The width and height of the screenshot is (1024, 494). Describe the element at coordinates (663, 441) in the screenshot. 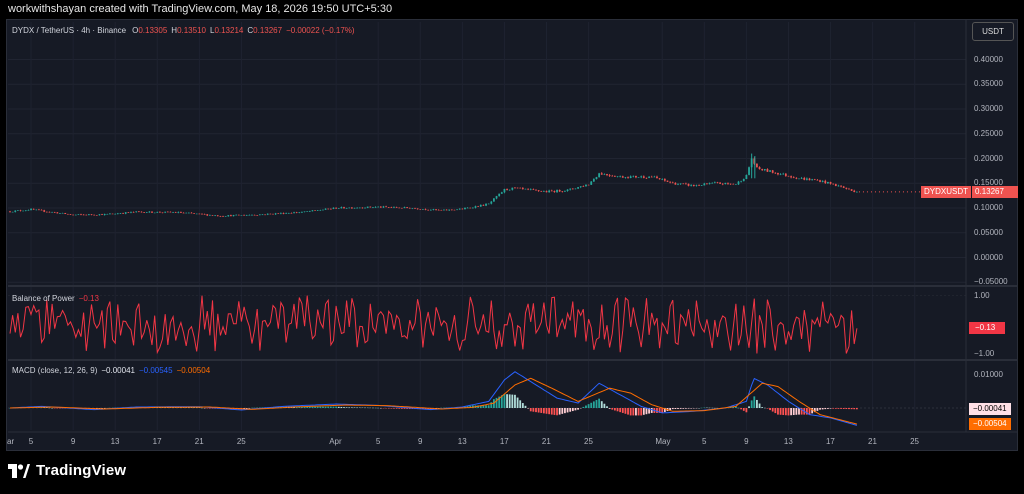

I see `x-tick-label: May` at that location.